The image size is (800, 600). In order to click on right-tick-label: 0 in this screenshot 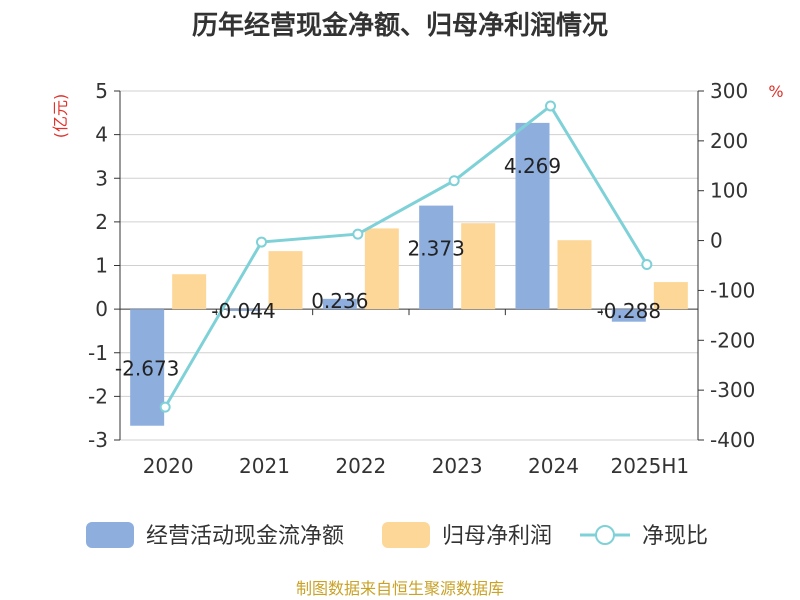, I will do `click(716, 241)`.